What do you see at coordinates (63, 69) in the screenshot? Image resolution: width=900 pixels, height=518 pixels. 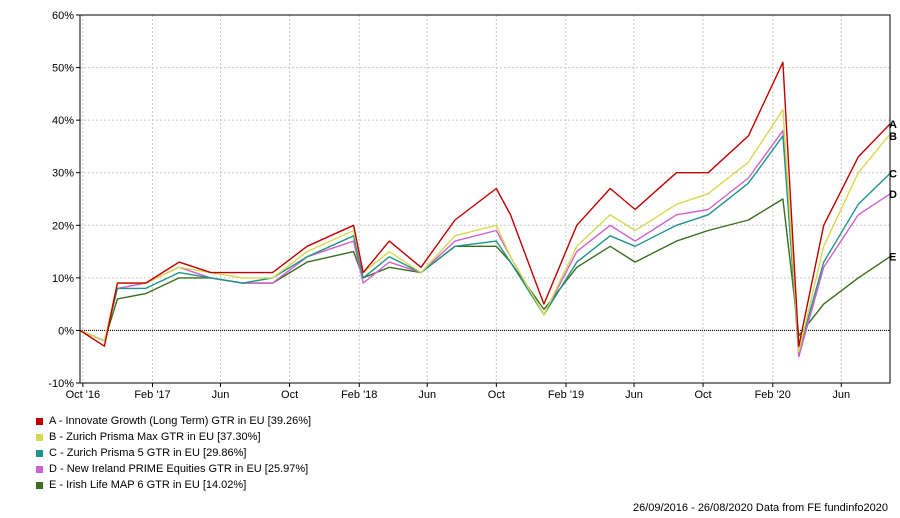 I see `y-tick-label: 50%` at bounding box center [63, 69].